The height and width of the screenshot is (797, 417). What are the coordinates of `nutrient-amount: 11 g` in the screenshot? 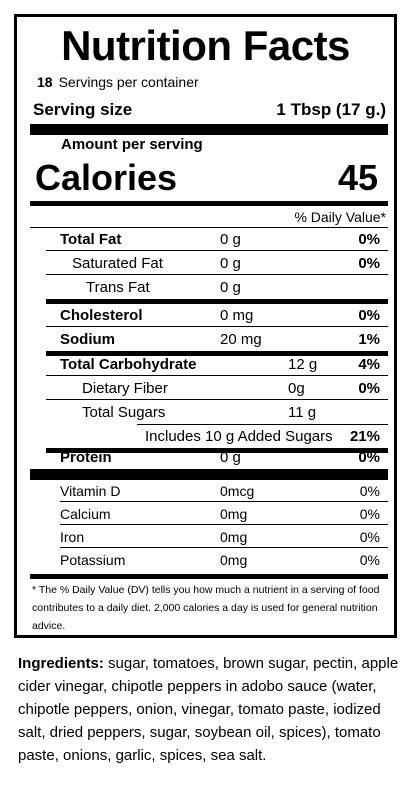 It's located at (302, 412).